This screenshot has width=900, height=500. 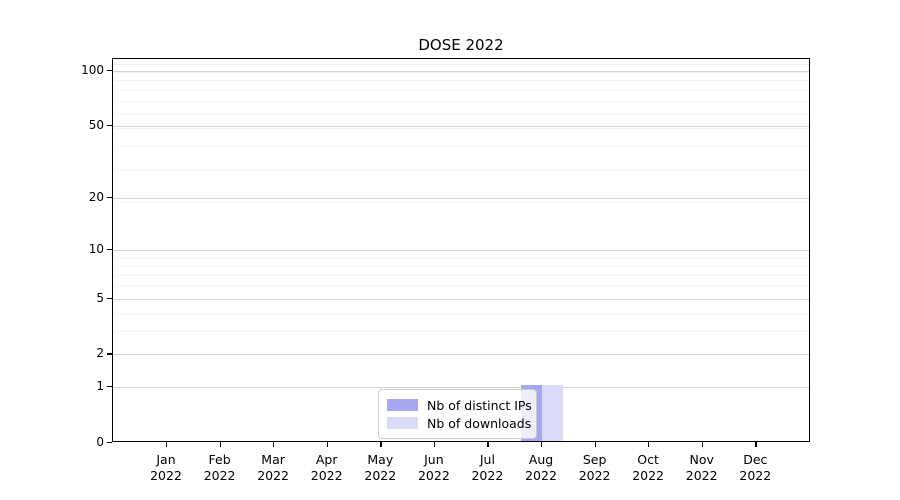 I want to click on y-tick-label: 5, so click(x=100, y=297).